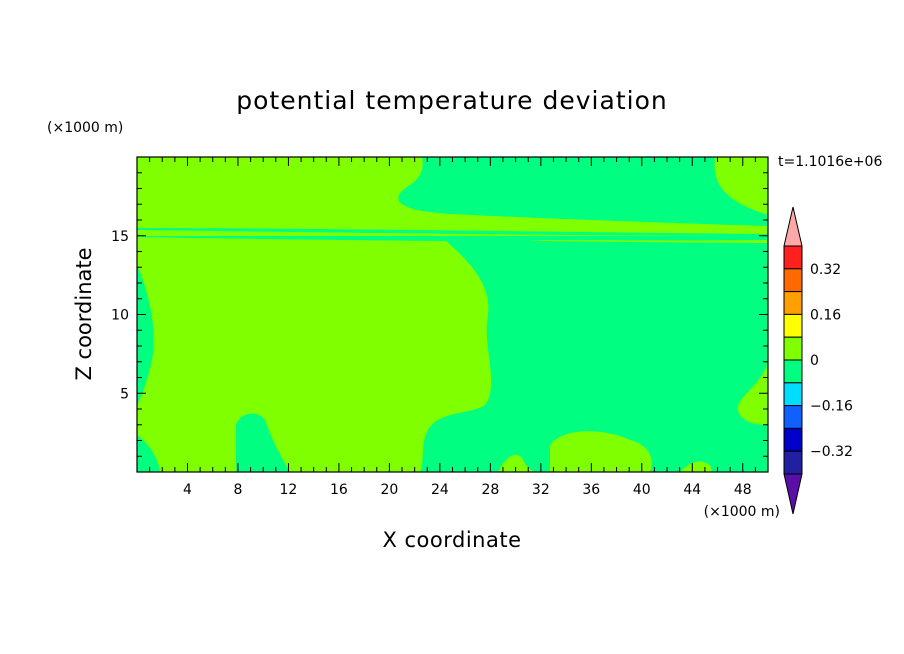 Image resolution: width=904 pixels, height=654 pixels. Describe the element at coordinates (541, 490) in the screenshot. I see `x-tick-label: 32` at that location.